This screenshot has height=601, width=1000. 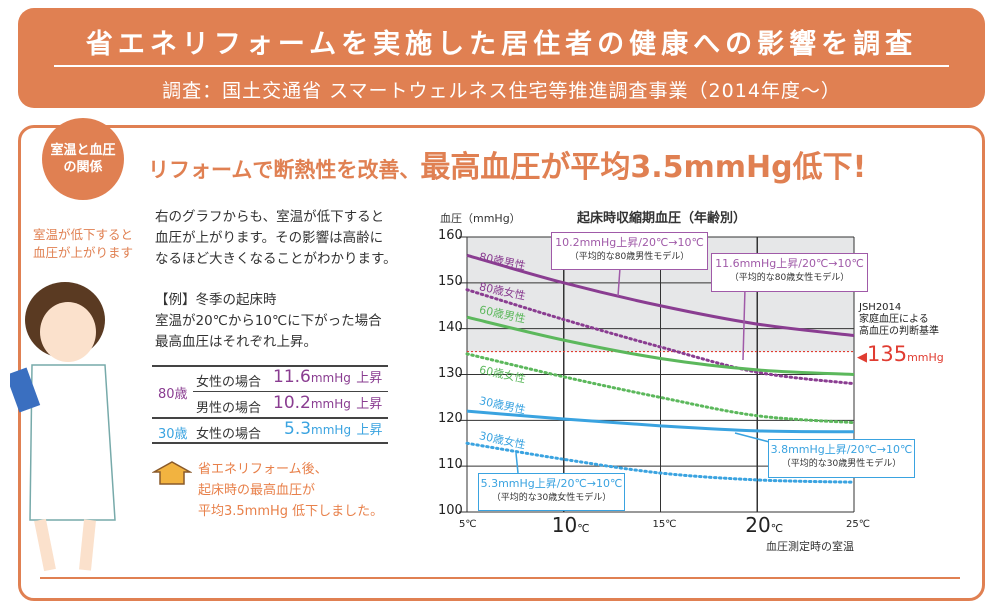 I want to click on y-tick-label: 130, so click(x=450, y=373).